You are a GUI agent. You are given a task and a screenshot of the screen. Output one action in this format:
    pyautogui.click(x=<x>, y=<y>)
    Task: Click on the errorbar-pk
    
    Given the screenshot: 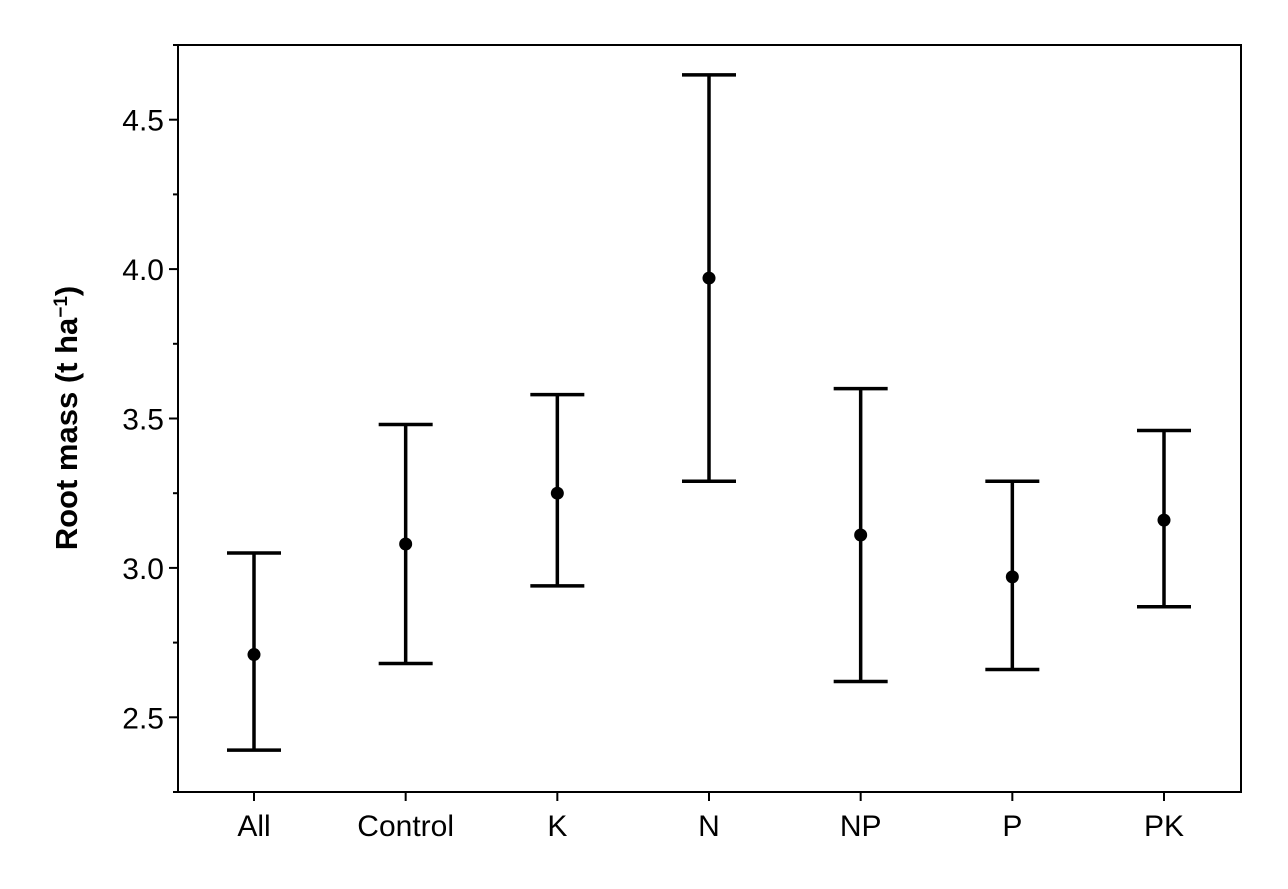 What is the action you would take?
    pyautogui.click(x=1164, y=518)
    